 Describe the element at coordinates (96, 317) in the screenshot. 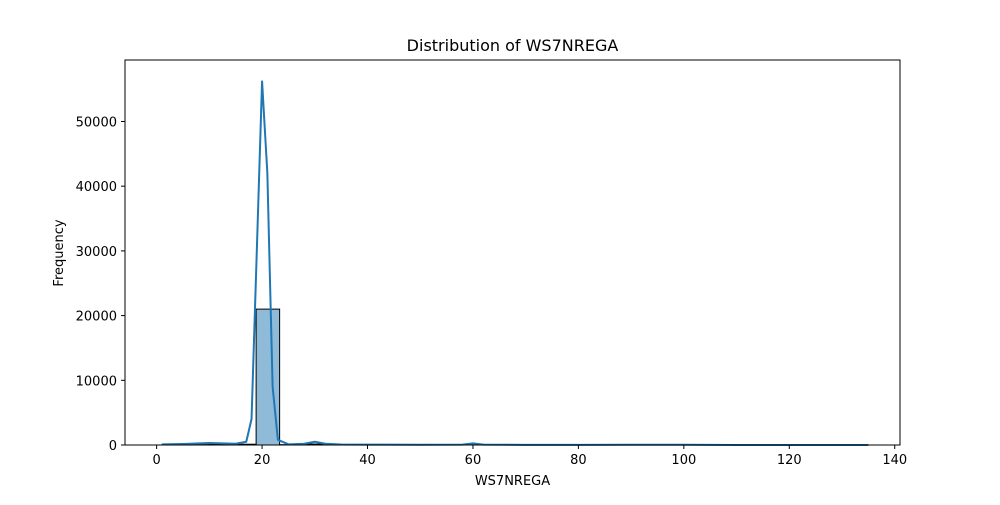

I see `y-tick-label-20000: 20000` at that location.